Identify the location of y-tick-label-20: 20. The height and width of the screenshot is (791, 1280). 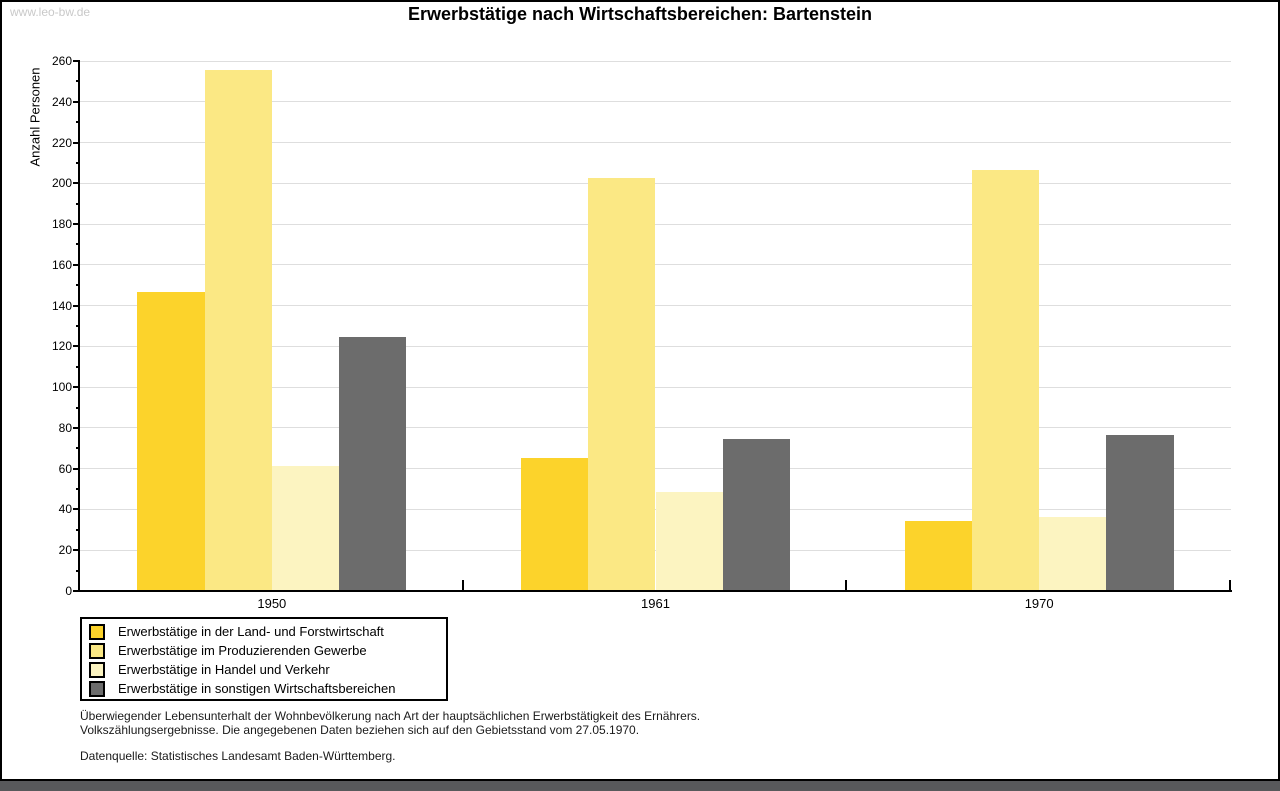
(65, 550).